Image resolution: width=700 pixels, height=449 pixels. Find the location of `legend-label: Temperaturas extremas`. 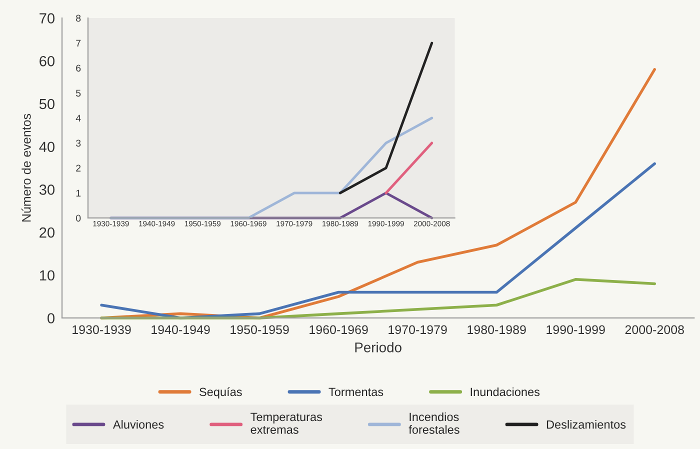

legend-label: Temperaturas extremas is located at coordinates (286, 423).